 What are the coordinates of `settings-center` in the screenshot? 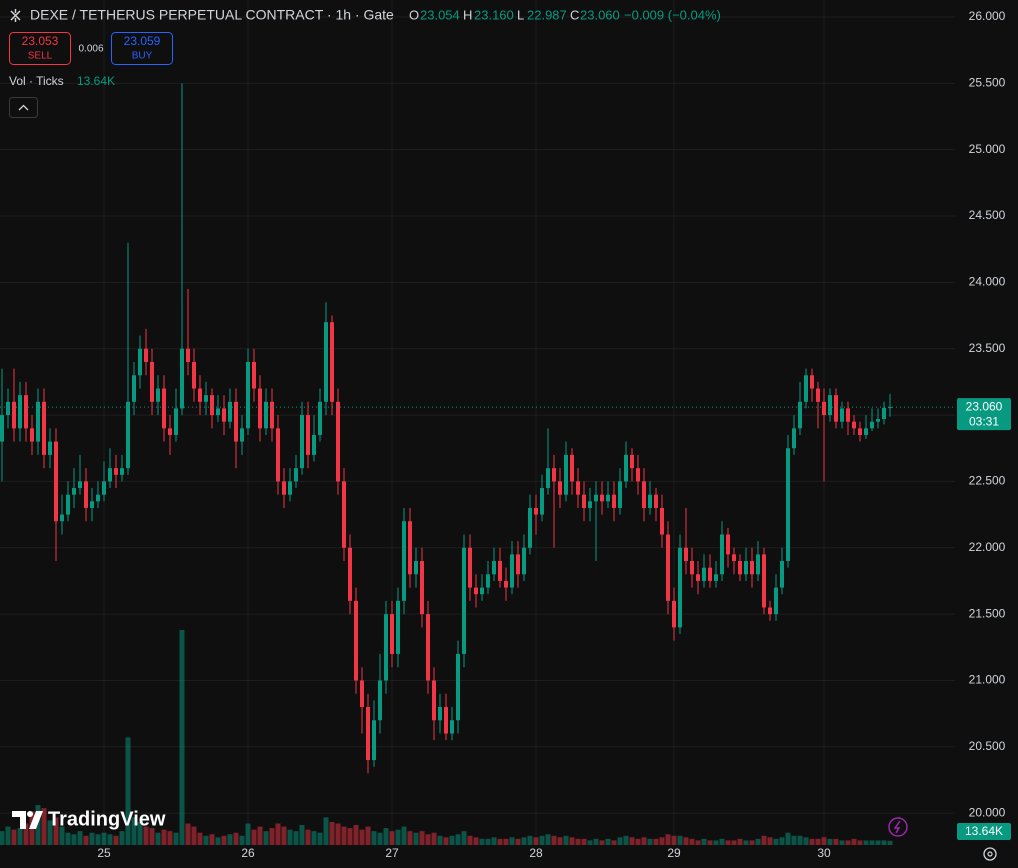 It's located at (990, 854).